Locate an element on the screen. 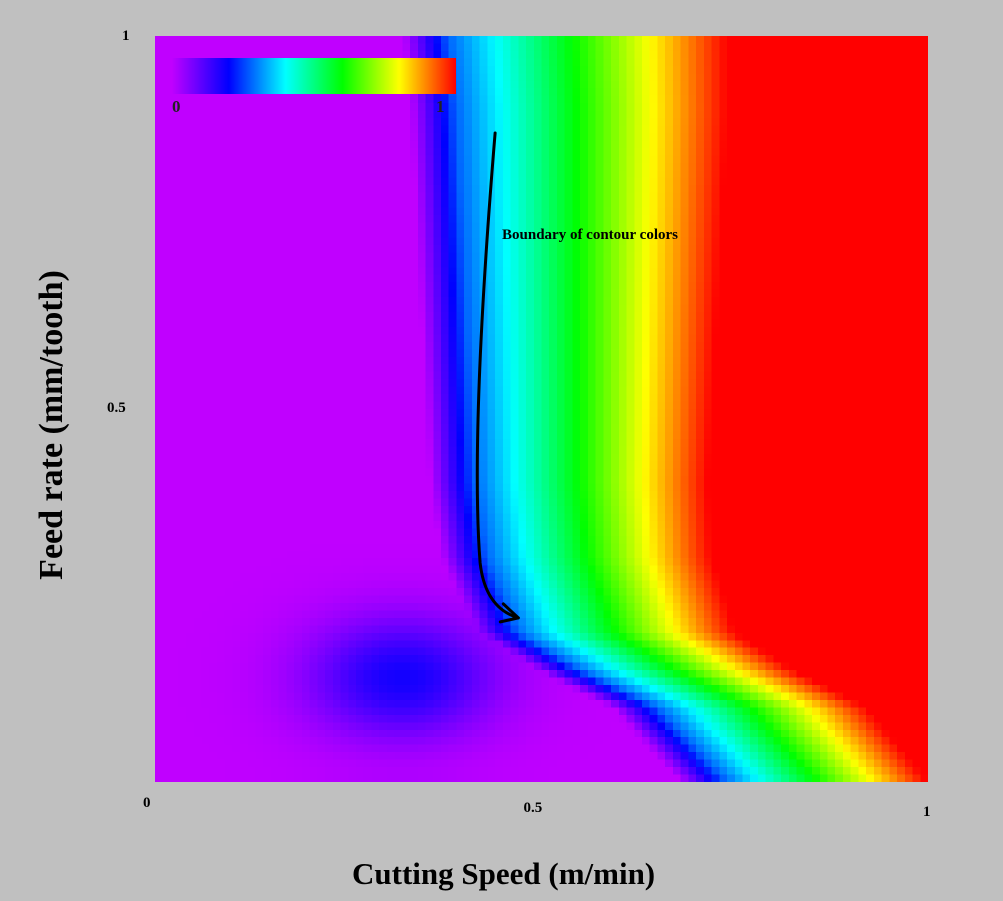  annotation-label: Boundary of contour colors is located at coordinates (590, 235).